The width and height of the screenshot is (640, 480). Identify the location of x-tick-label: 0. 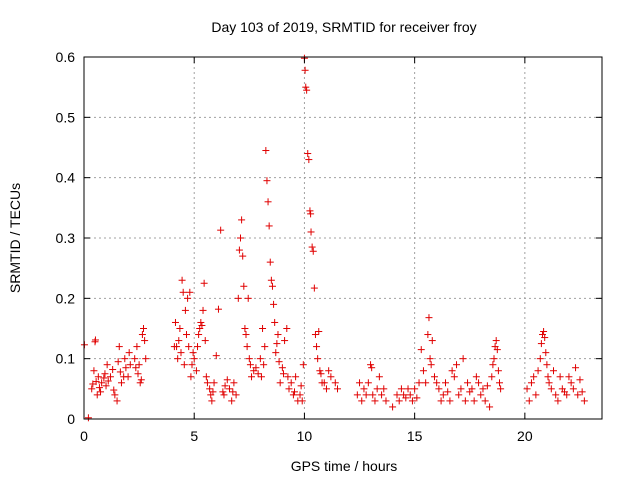
(84, 436).